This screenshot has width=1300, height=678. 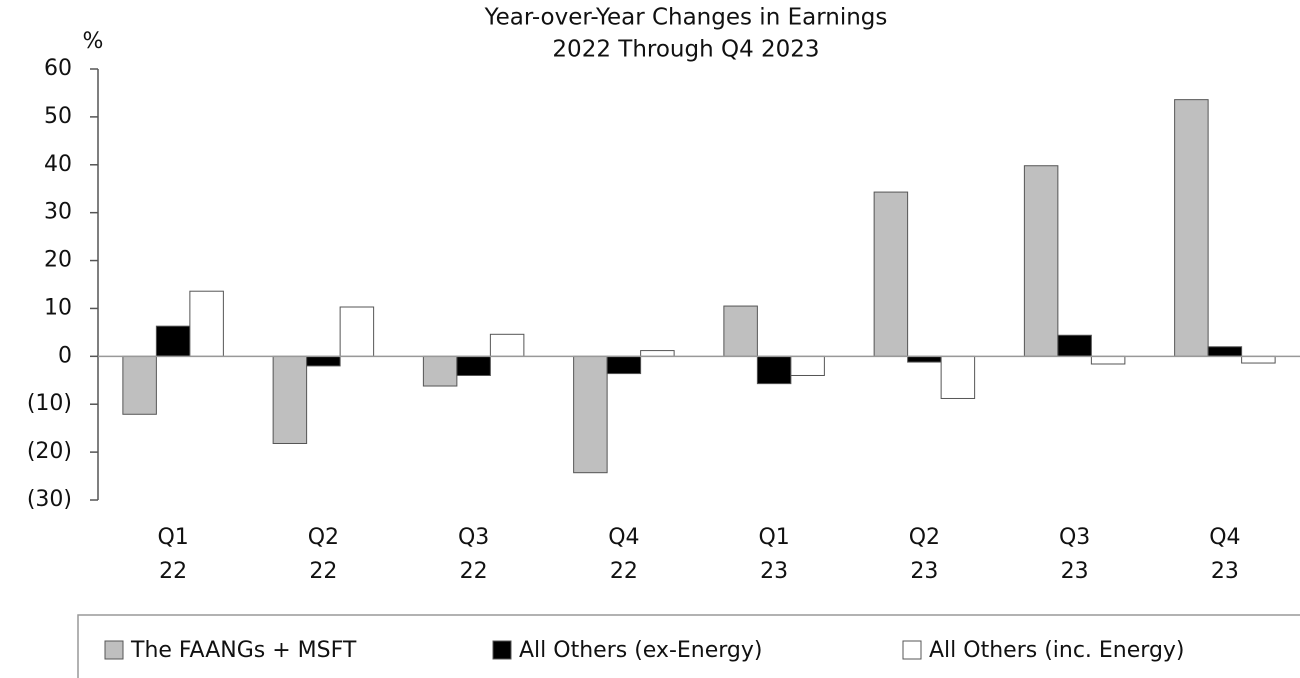 What do you see at coordinates (58, 68) in the screenshot?
I see `y-tick-label: 60` at bounding box center [58, 68].